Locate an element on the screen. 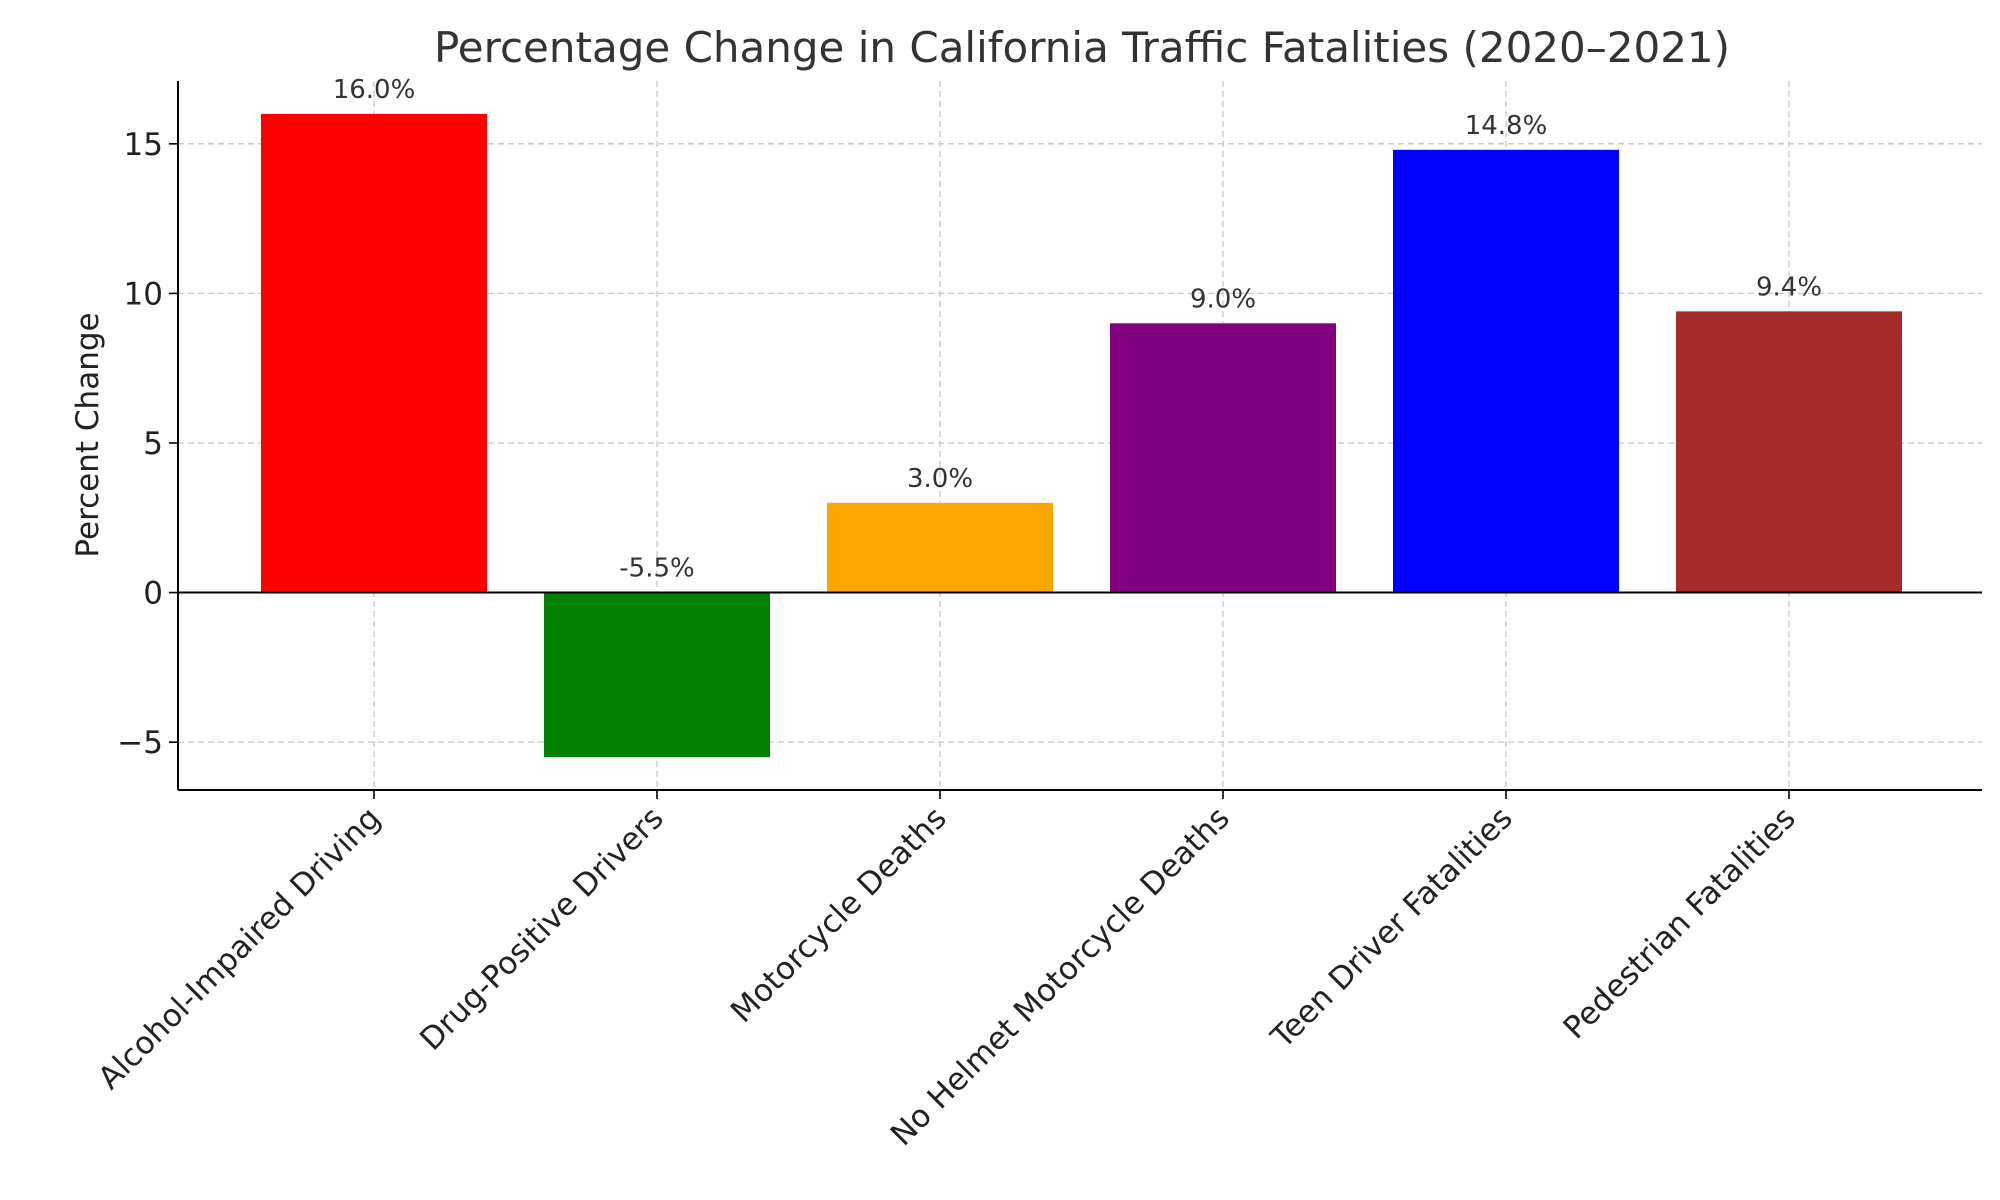  data-label: 9.4% is located at coordinates (1789, 287).